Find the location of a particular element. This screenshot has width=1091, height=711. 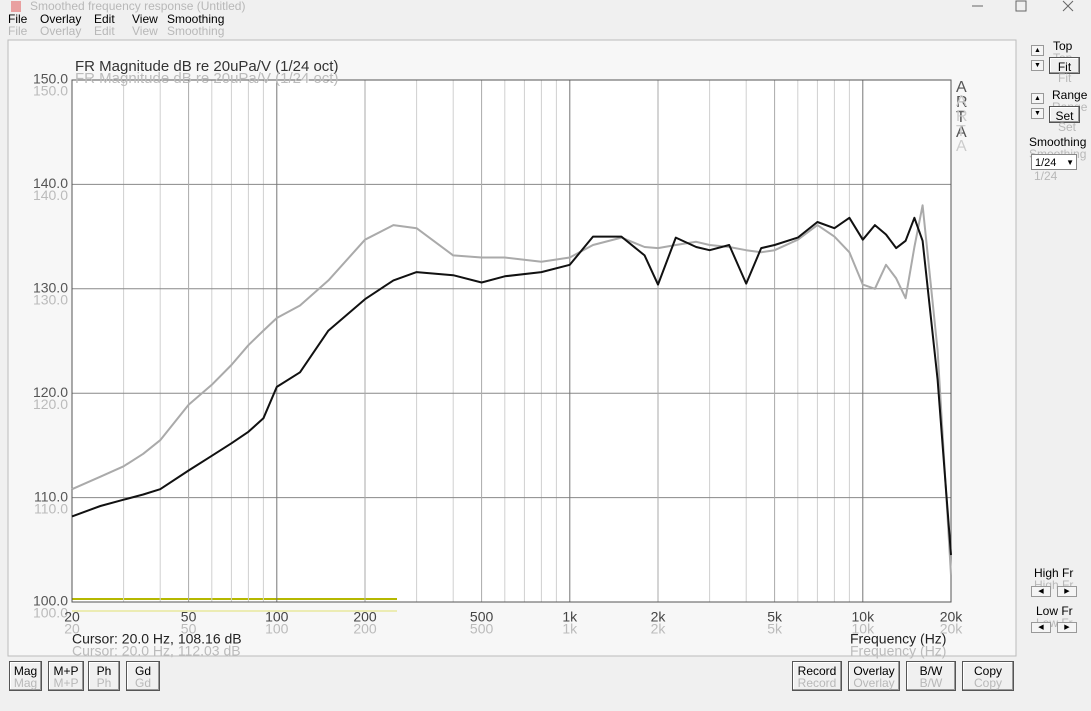

button: Record Record is located at coordinates (817, 676).